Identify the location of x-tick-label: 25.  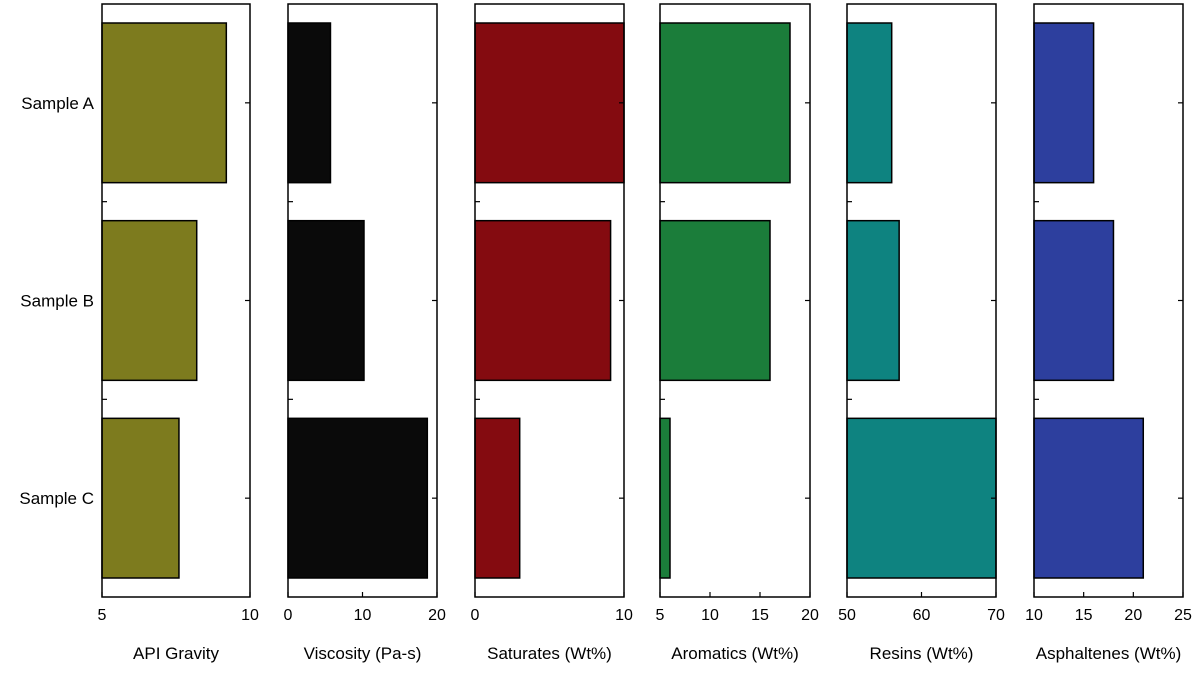
(1183, 615).